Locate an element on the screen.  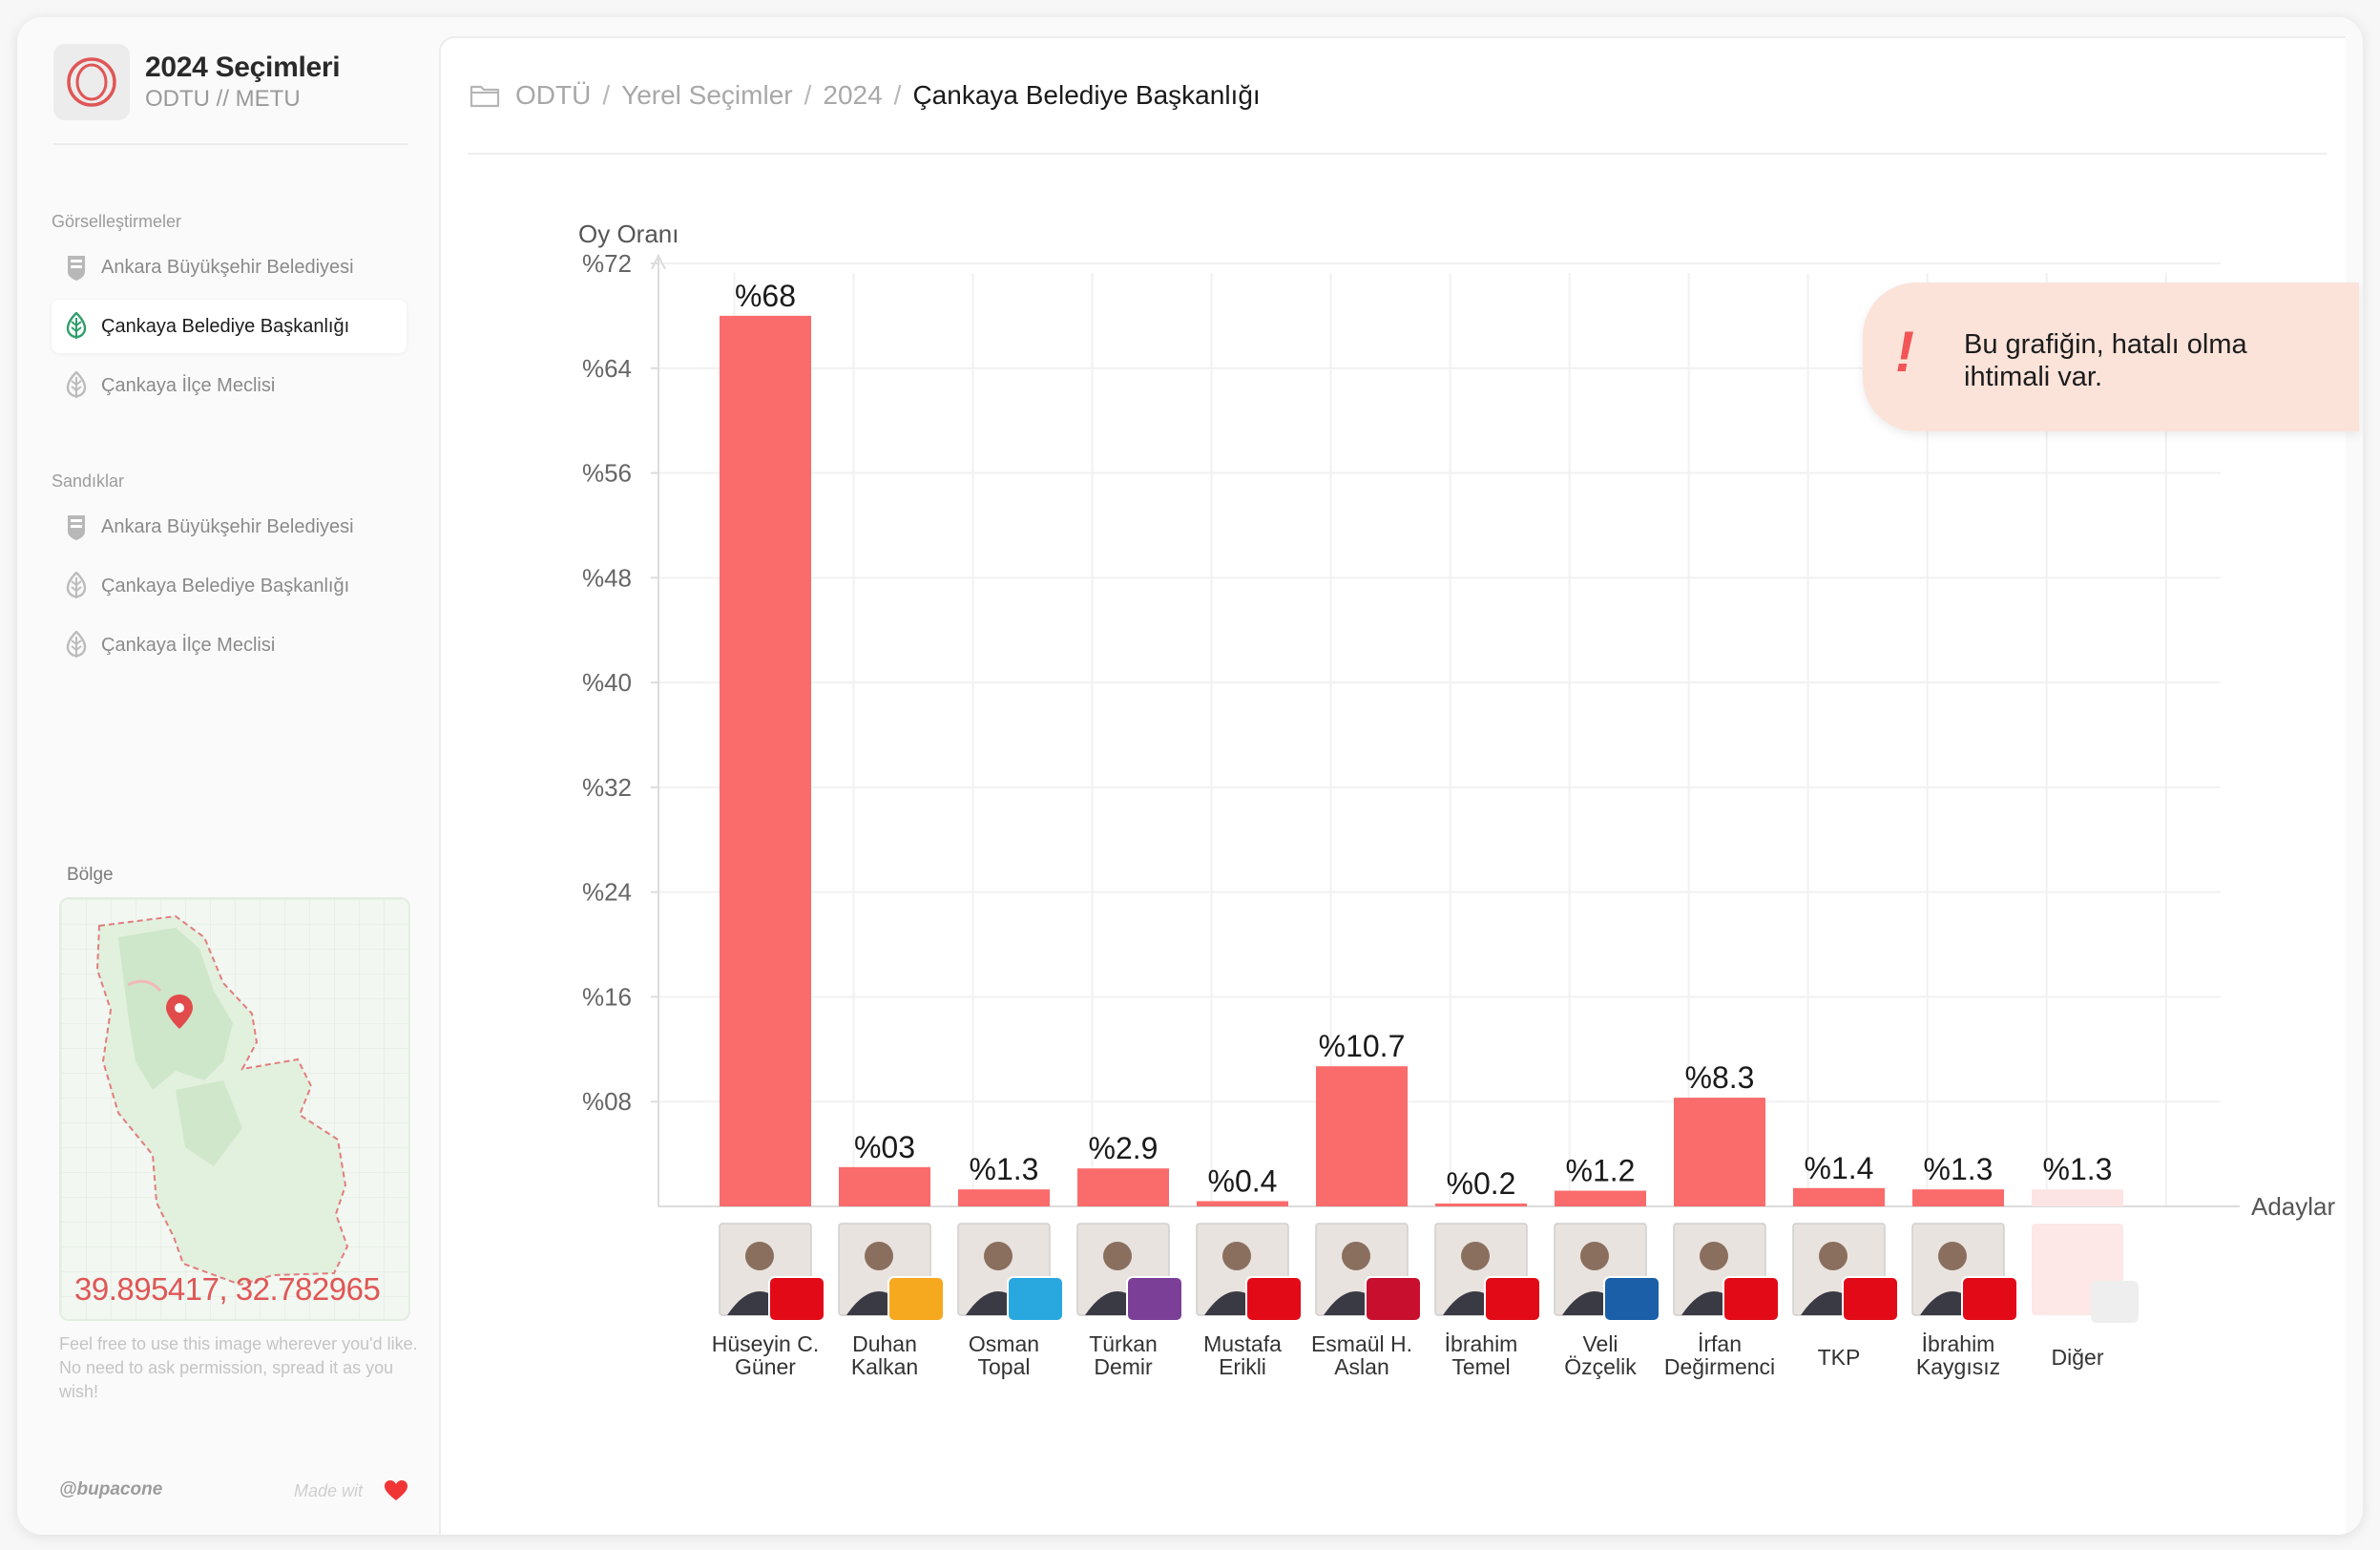
candidate-name: Diğer is located at coordinates (2078, 1358).